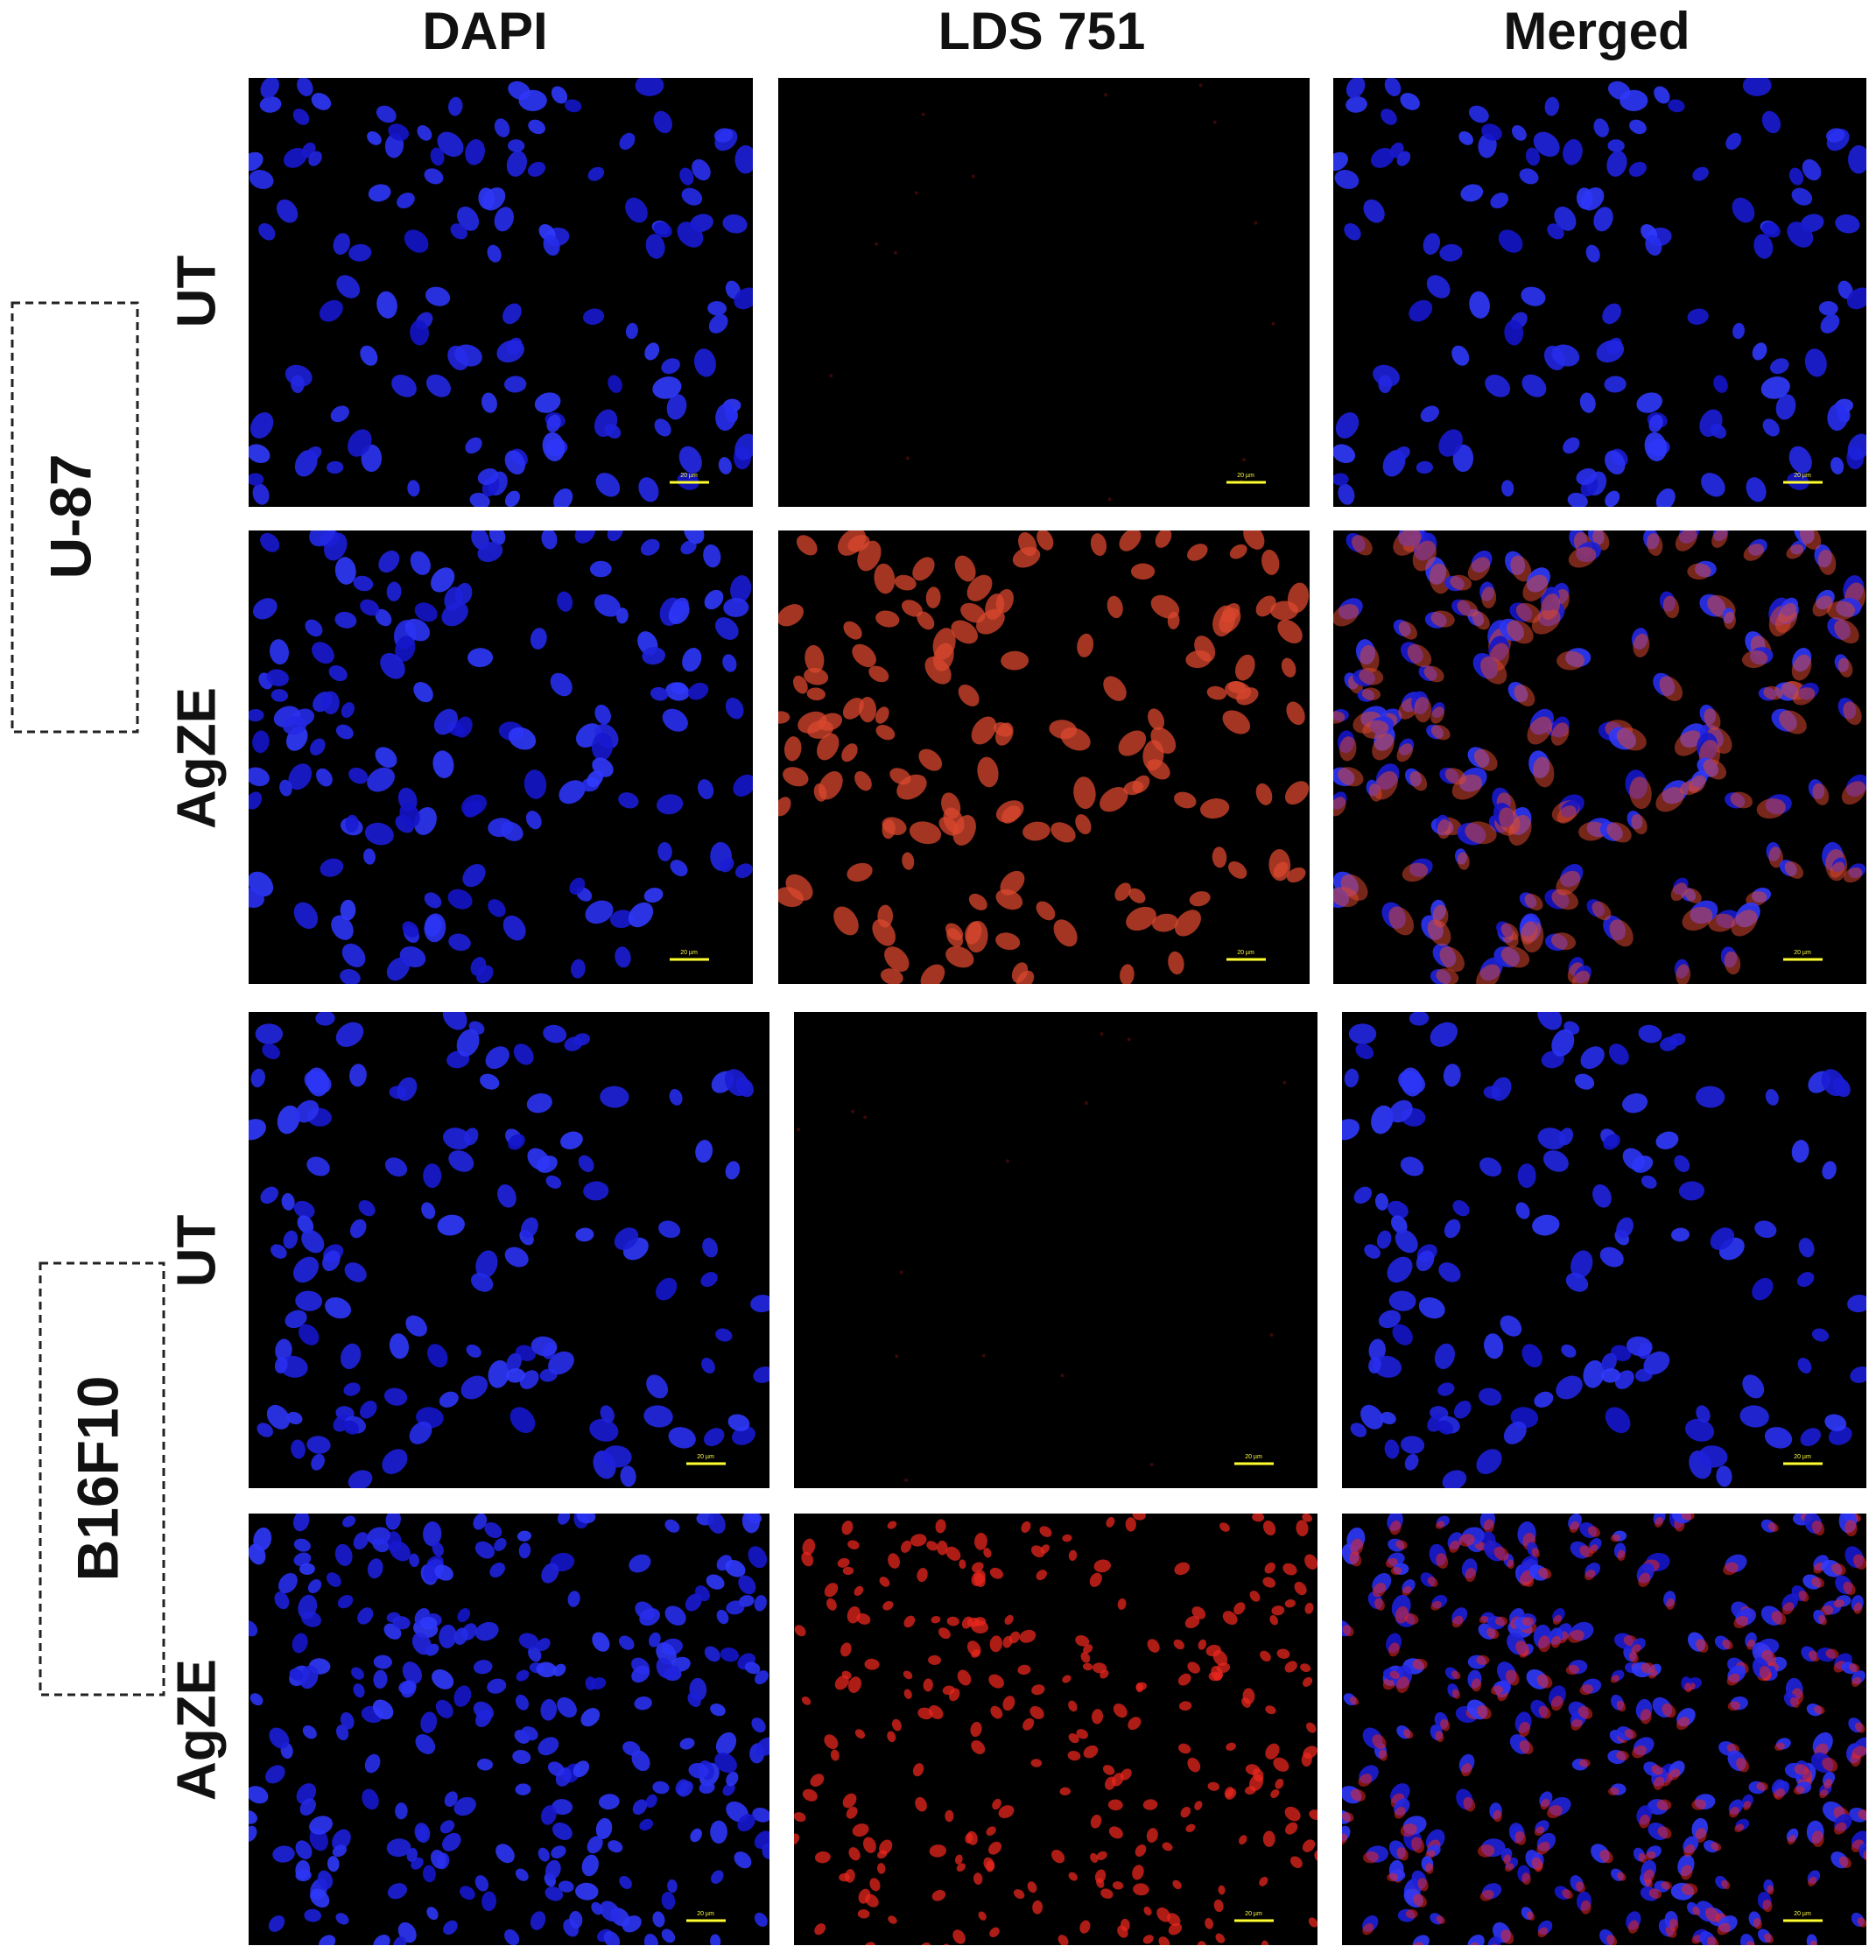 The width and height of the screenshot is (1876, 1960). What do you see at coordinates (196, 1252) in the screenshot?
I see `row-label: UT` at bounding box center [196, 1252].